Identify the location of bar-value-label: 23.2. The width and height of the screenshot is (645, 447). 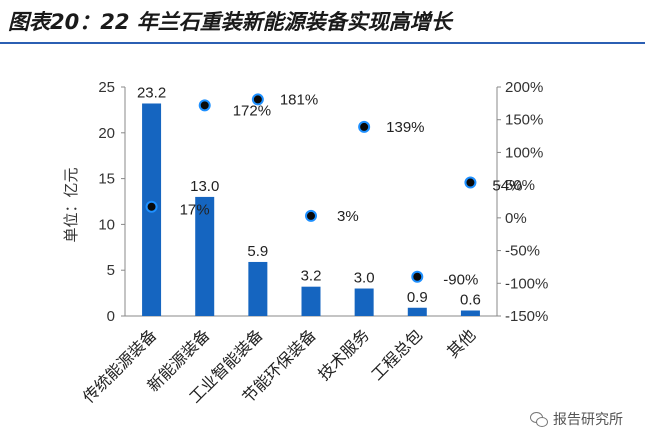
(151, 92).